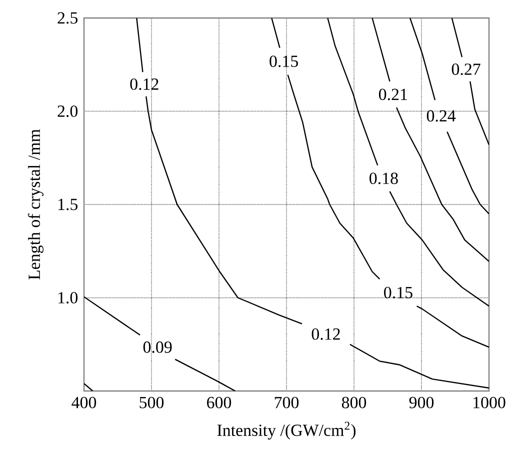  What do you see at coordinates (392, 94) in the screenshot?
I see `series-label: 0.21` at bounding box center [392, 94].